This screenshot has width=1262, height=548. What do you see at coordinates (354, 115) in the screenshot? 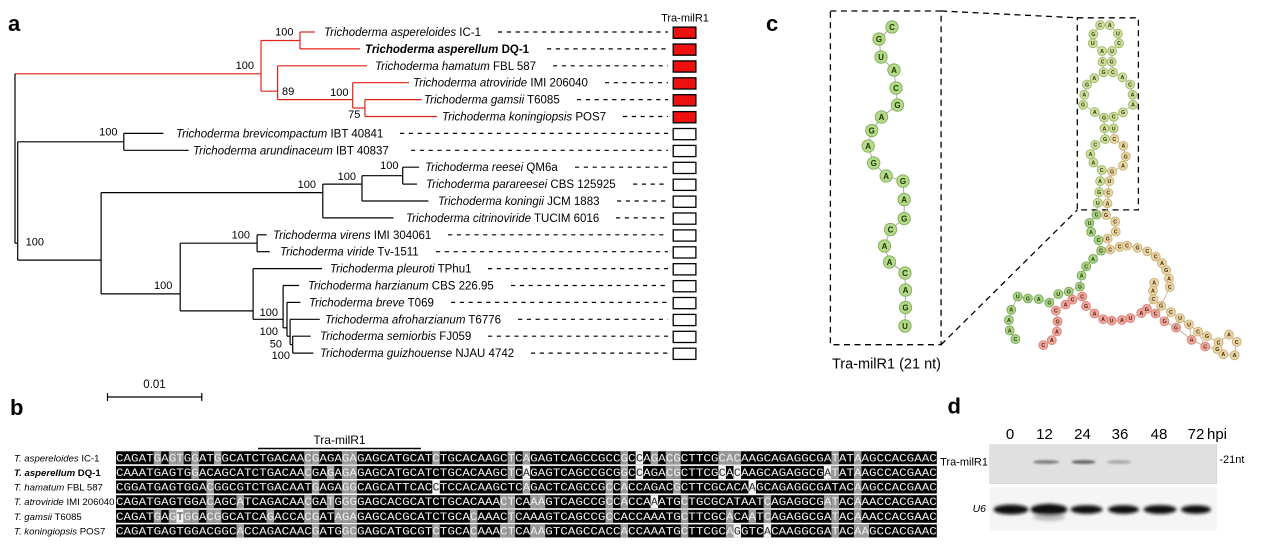
I see `svg-text: 75` at bounding box center [354, 115].